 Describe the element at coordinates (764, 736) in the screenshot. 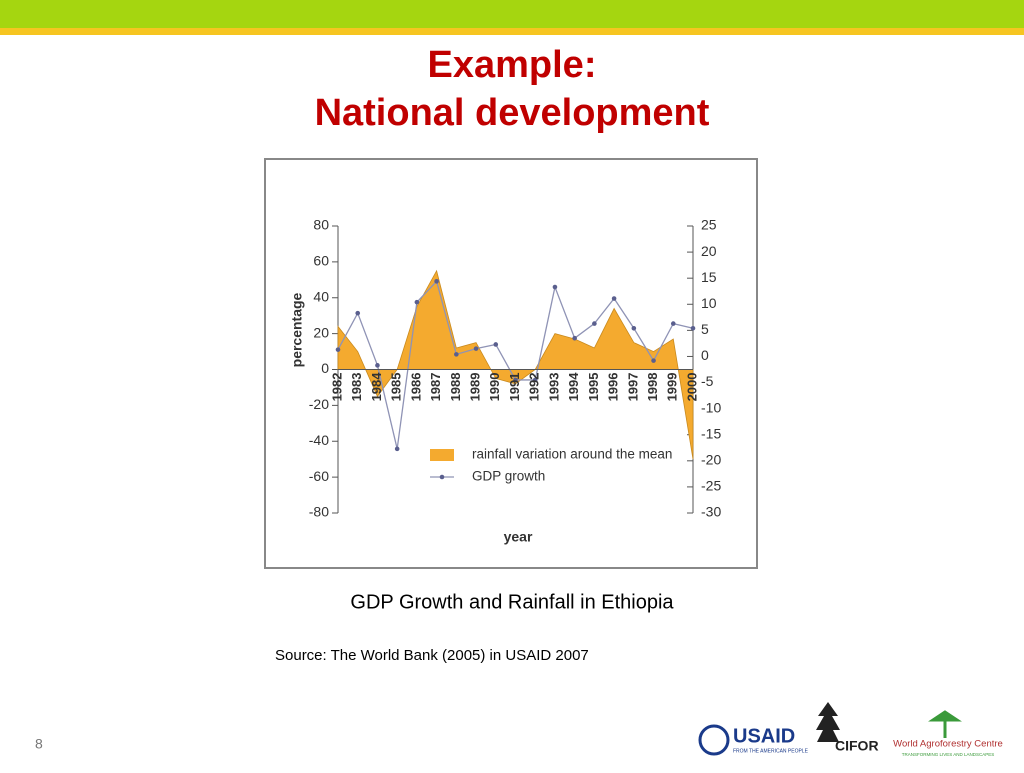

I see `usaid-logo: USAID` at that location.